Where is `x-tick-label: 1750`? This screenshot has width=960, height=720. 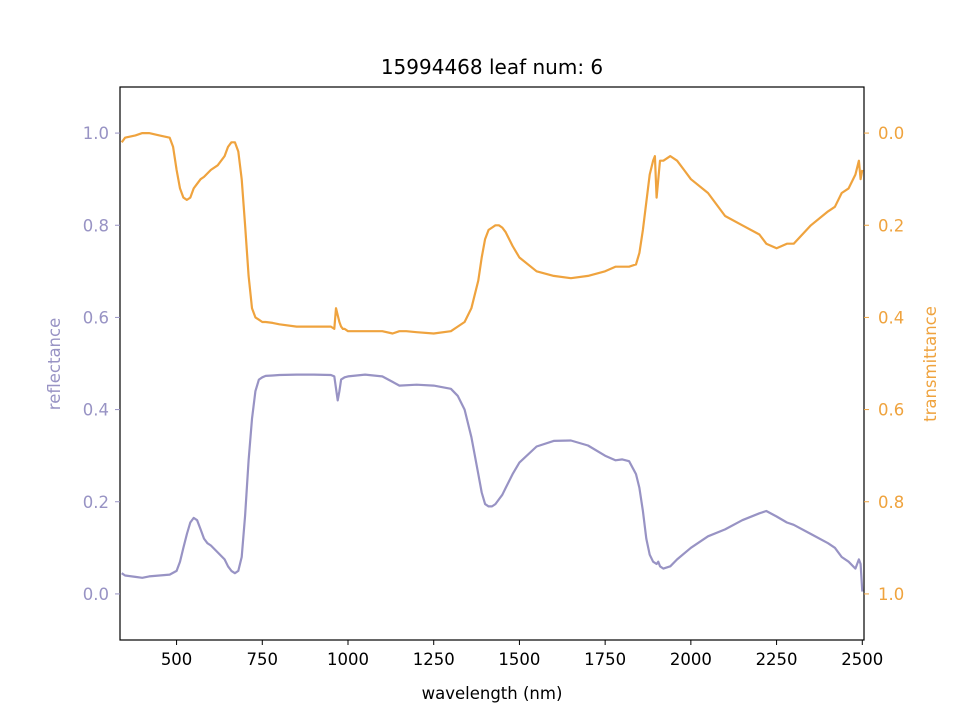
x-tick-label: 1750 is located at coordinates (605, 659).